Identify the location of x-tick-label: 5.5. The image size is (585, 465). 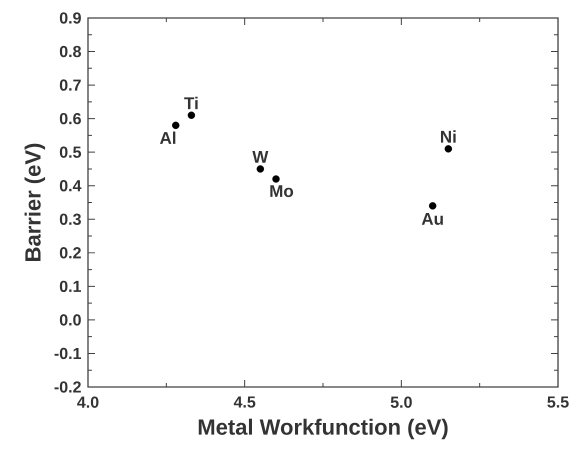
(558, 402).